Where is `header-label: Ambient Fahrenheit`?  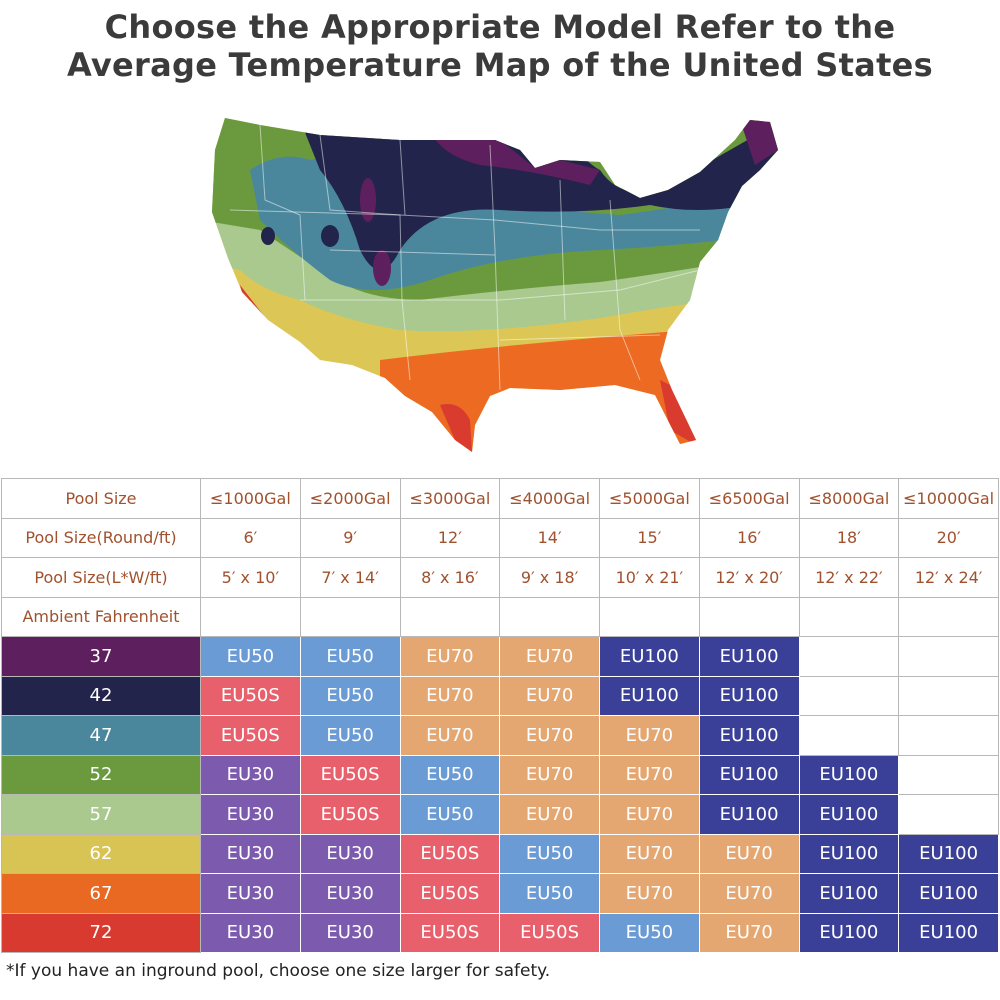 header-label: Ambient Fahrenheit is located at coordinates (101, 616).